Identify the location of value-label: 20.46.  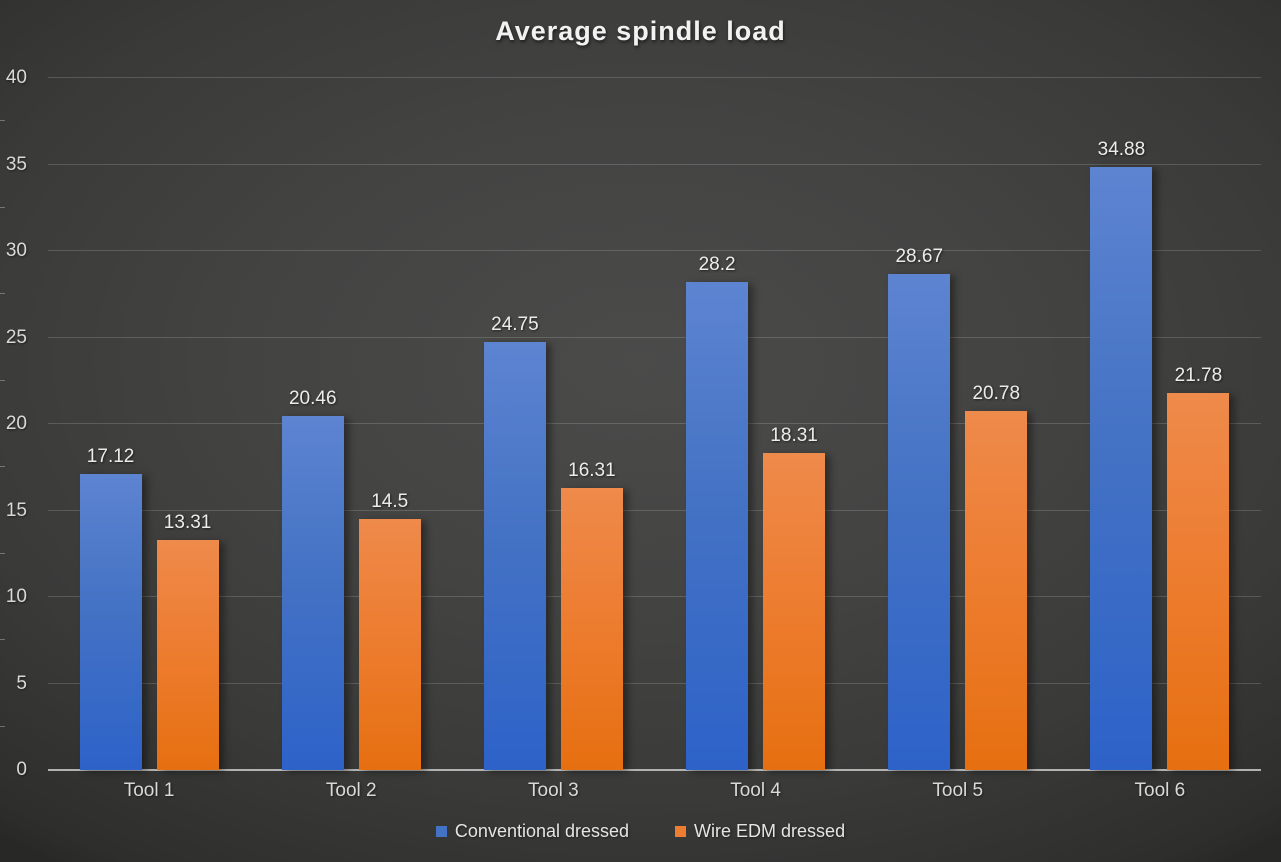
(312, 399).